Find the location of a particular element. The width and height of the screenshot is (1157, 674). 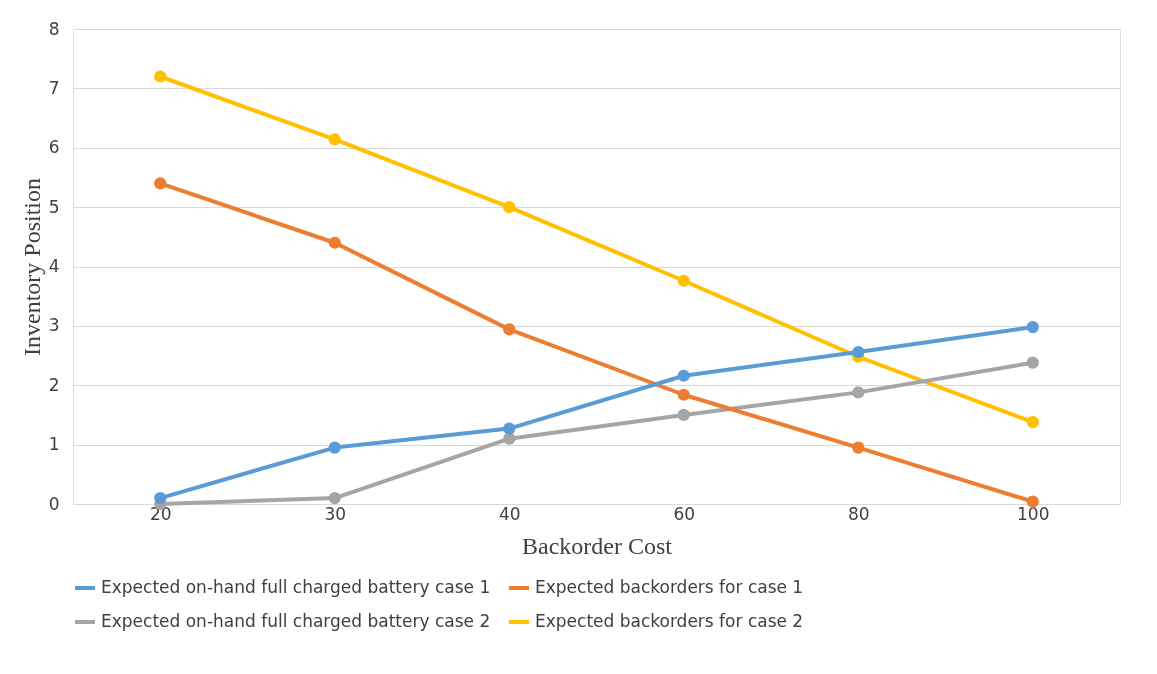

legend-label: Expected on-hand full charged battery case 2 is located at coordinates (296, 621).